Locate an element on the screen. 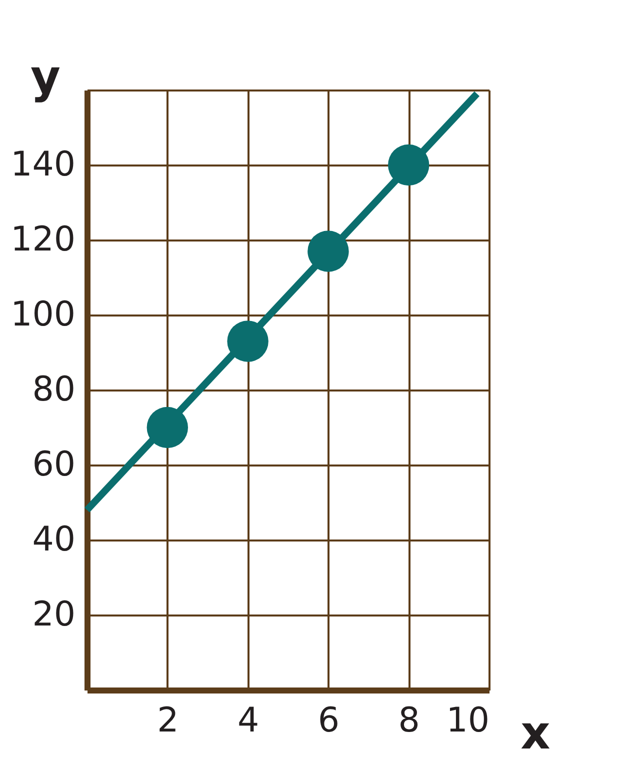 Image resolution: width=628 pixels, height=783 pixels. x-tick-label: 6 is located at coordinates (329, 720).